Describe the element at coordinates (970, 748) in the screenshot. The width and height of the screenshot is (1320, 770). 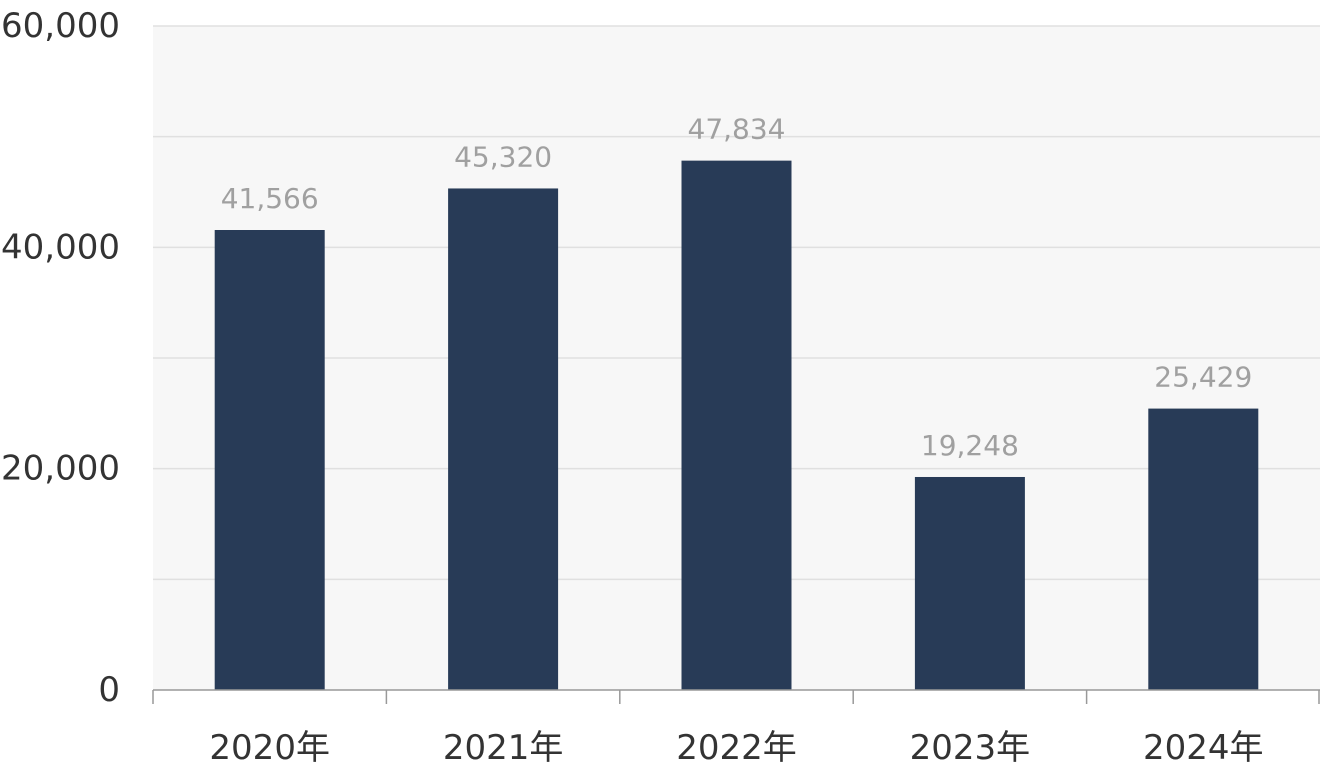
I see `x-tick-label: 2023年` at that location.